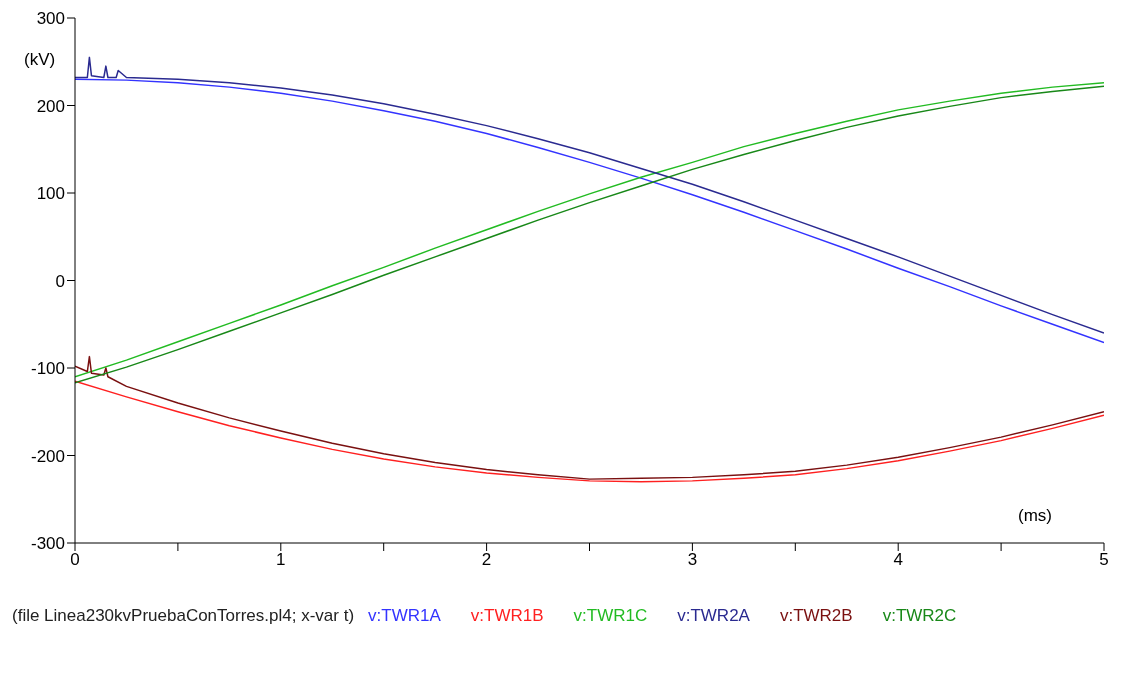 The height and width of the screenshot is (682, 1135). Describe the element at coordinates (898, 560) in the screenshot. I see `x-tick-label: 4` at that location.